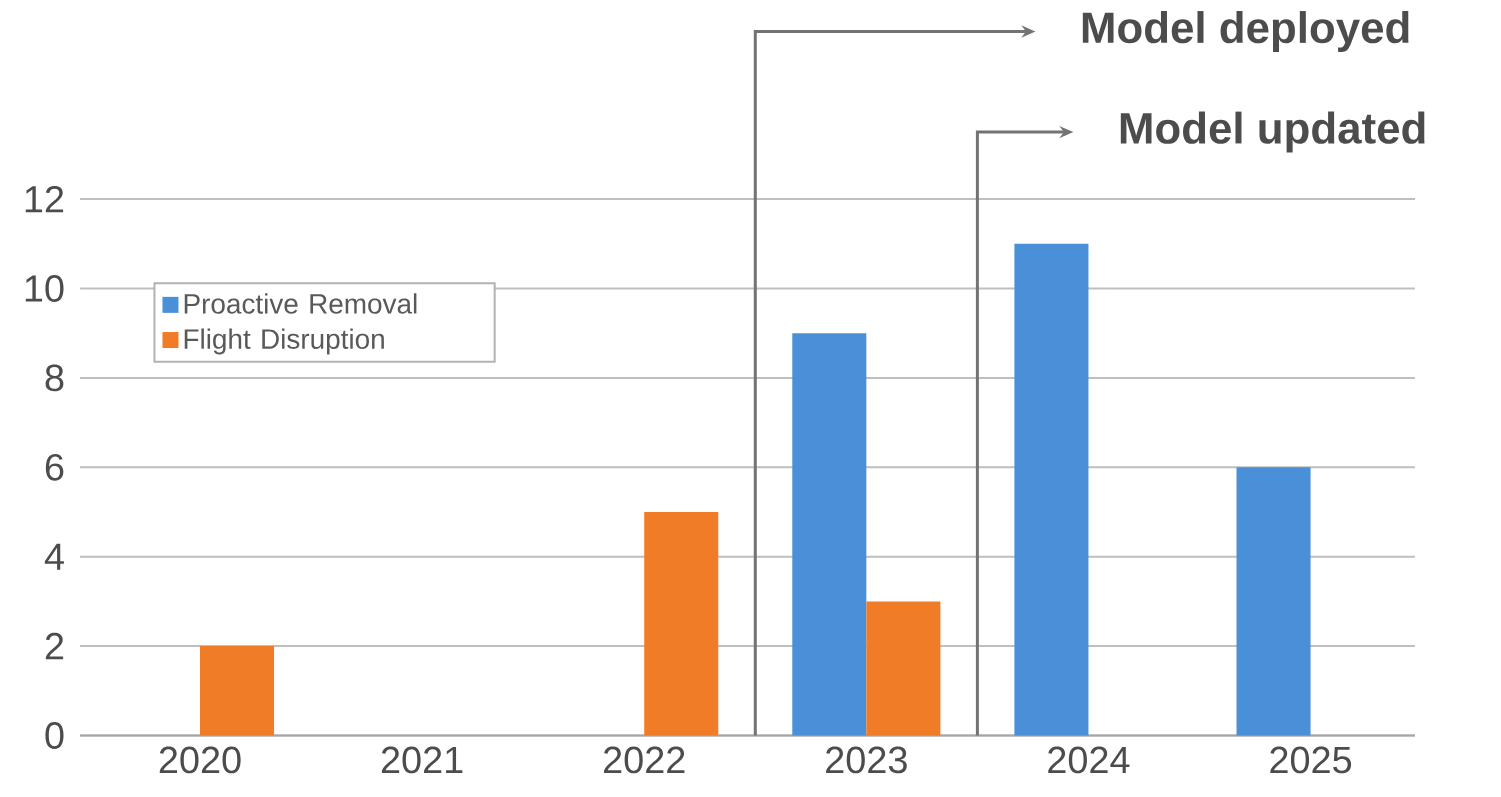  I want to click on x-tick-label: 2021, so click(422, 760).